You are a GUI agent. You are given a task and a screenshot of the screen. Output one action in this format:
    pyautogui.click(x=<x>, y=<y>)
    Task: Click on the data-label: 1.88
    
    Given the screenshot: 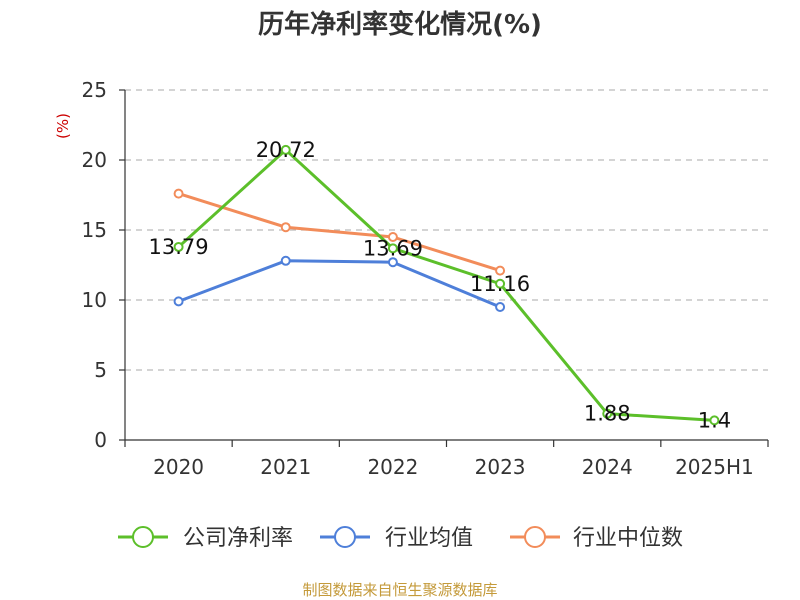 What is the action you would take?
    pyautogui.click(x=607, y=414)
    